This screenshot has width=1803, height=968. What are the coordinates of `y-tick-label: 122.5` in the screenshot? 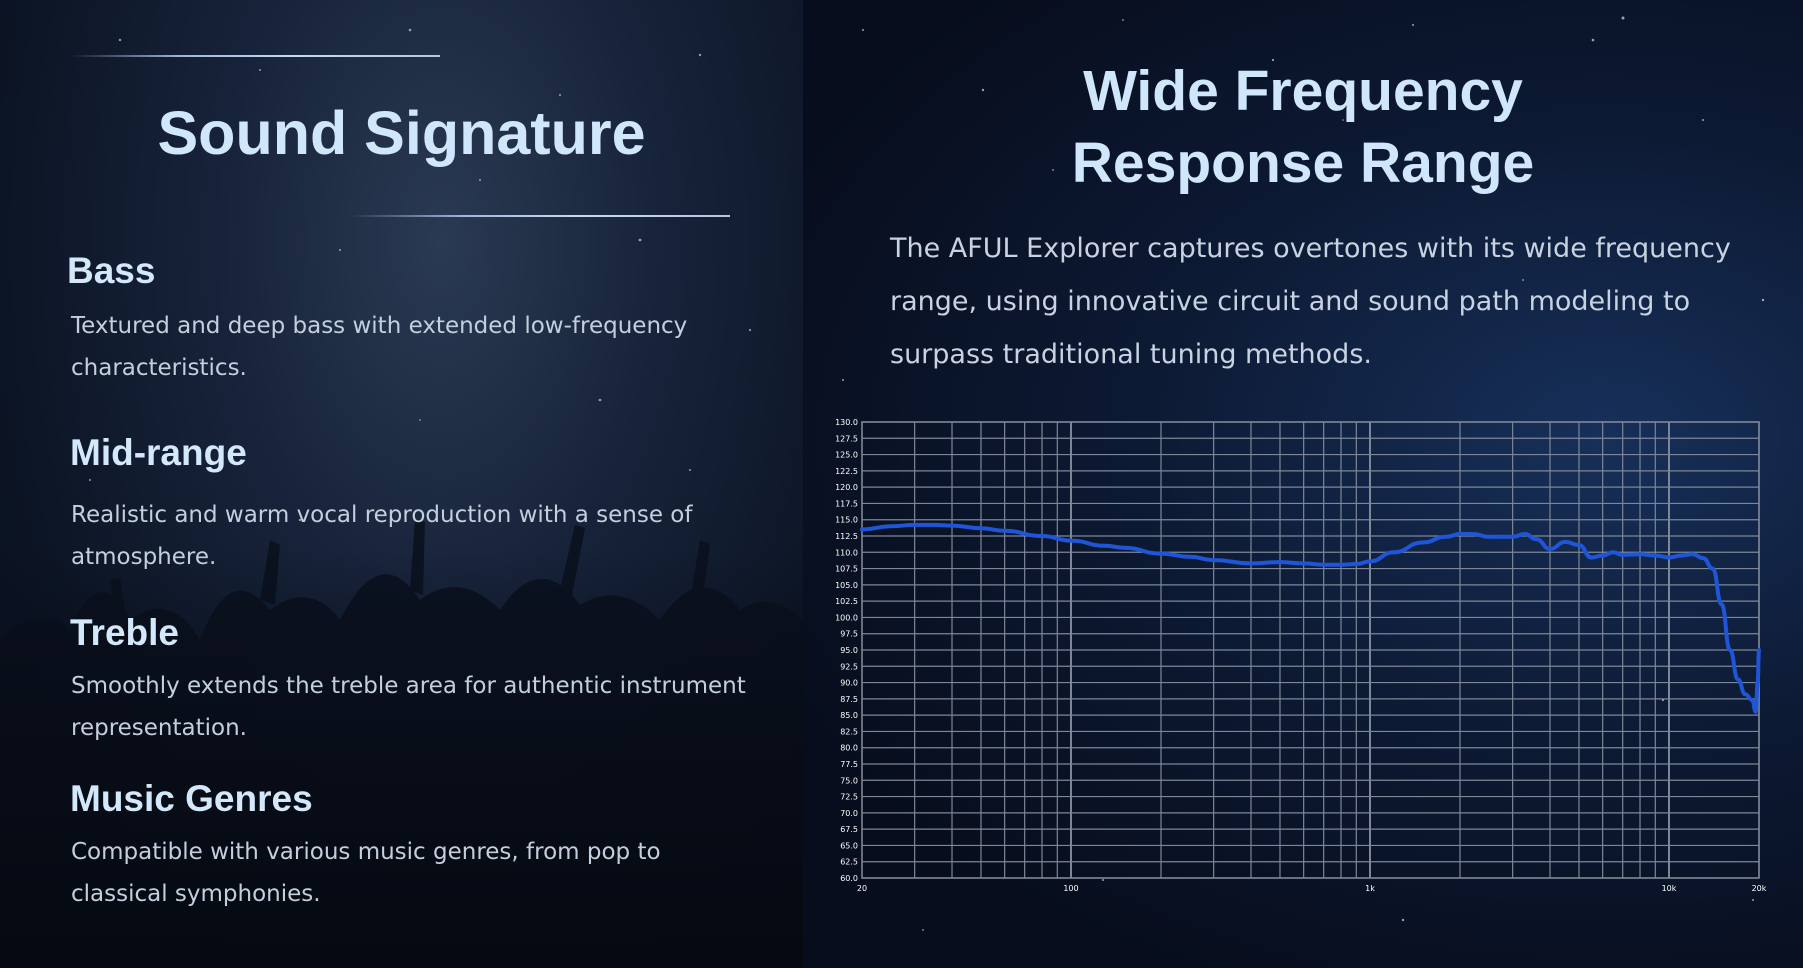 It's located at (846, 471).